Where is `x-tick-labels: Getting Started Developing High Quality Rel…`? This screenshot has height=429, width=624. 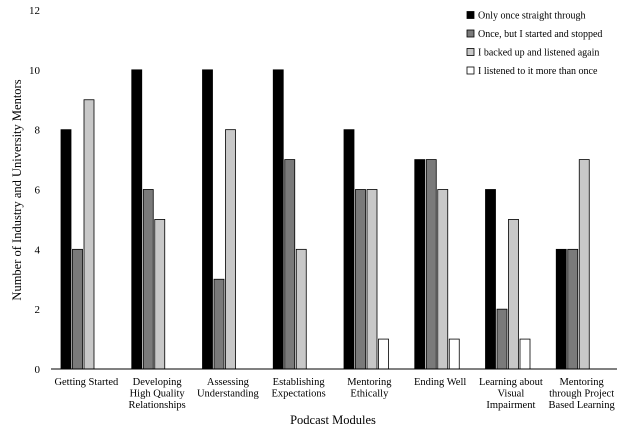
x-tick-labels: Getting Started Developing High Quality Rel… is located at coordinates (334, 394).